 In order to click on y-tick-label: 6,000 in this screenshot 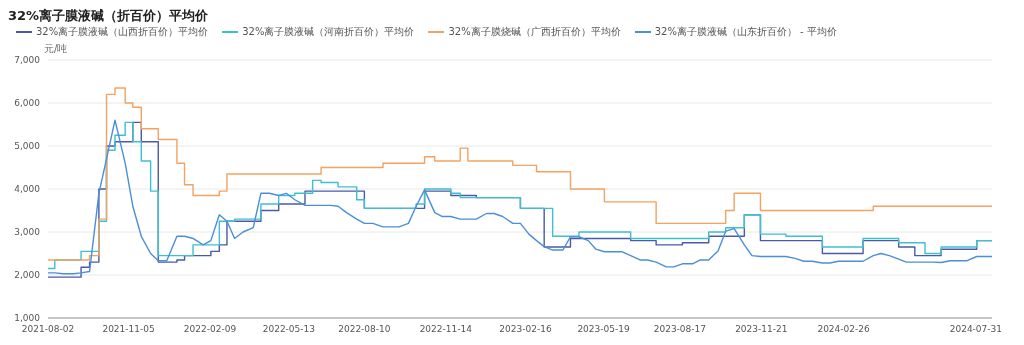, I will do `click(27, 103)`.